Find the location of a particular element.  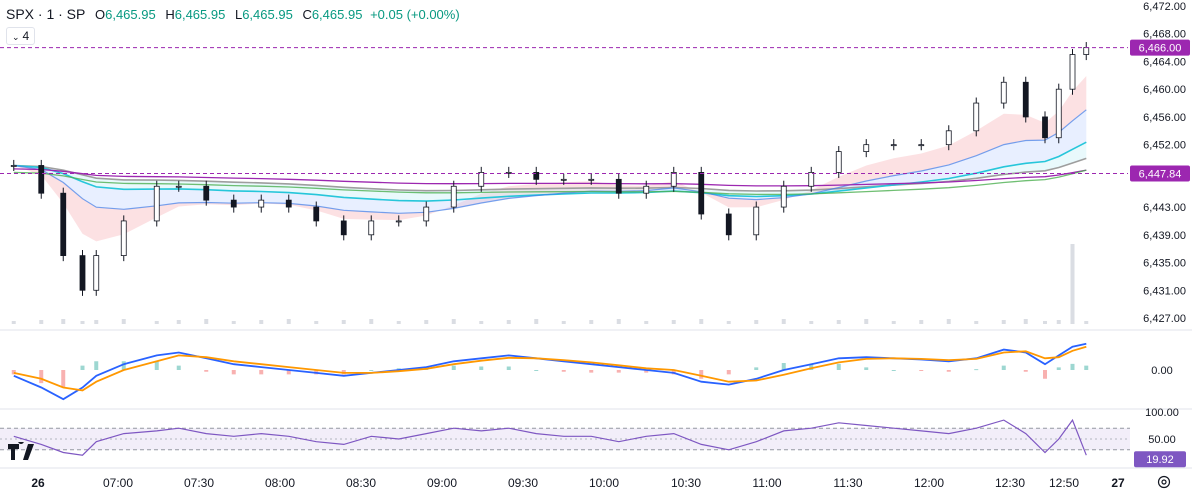

time-axis-label: 12:00 is located at coordinates (929, 483).